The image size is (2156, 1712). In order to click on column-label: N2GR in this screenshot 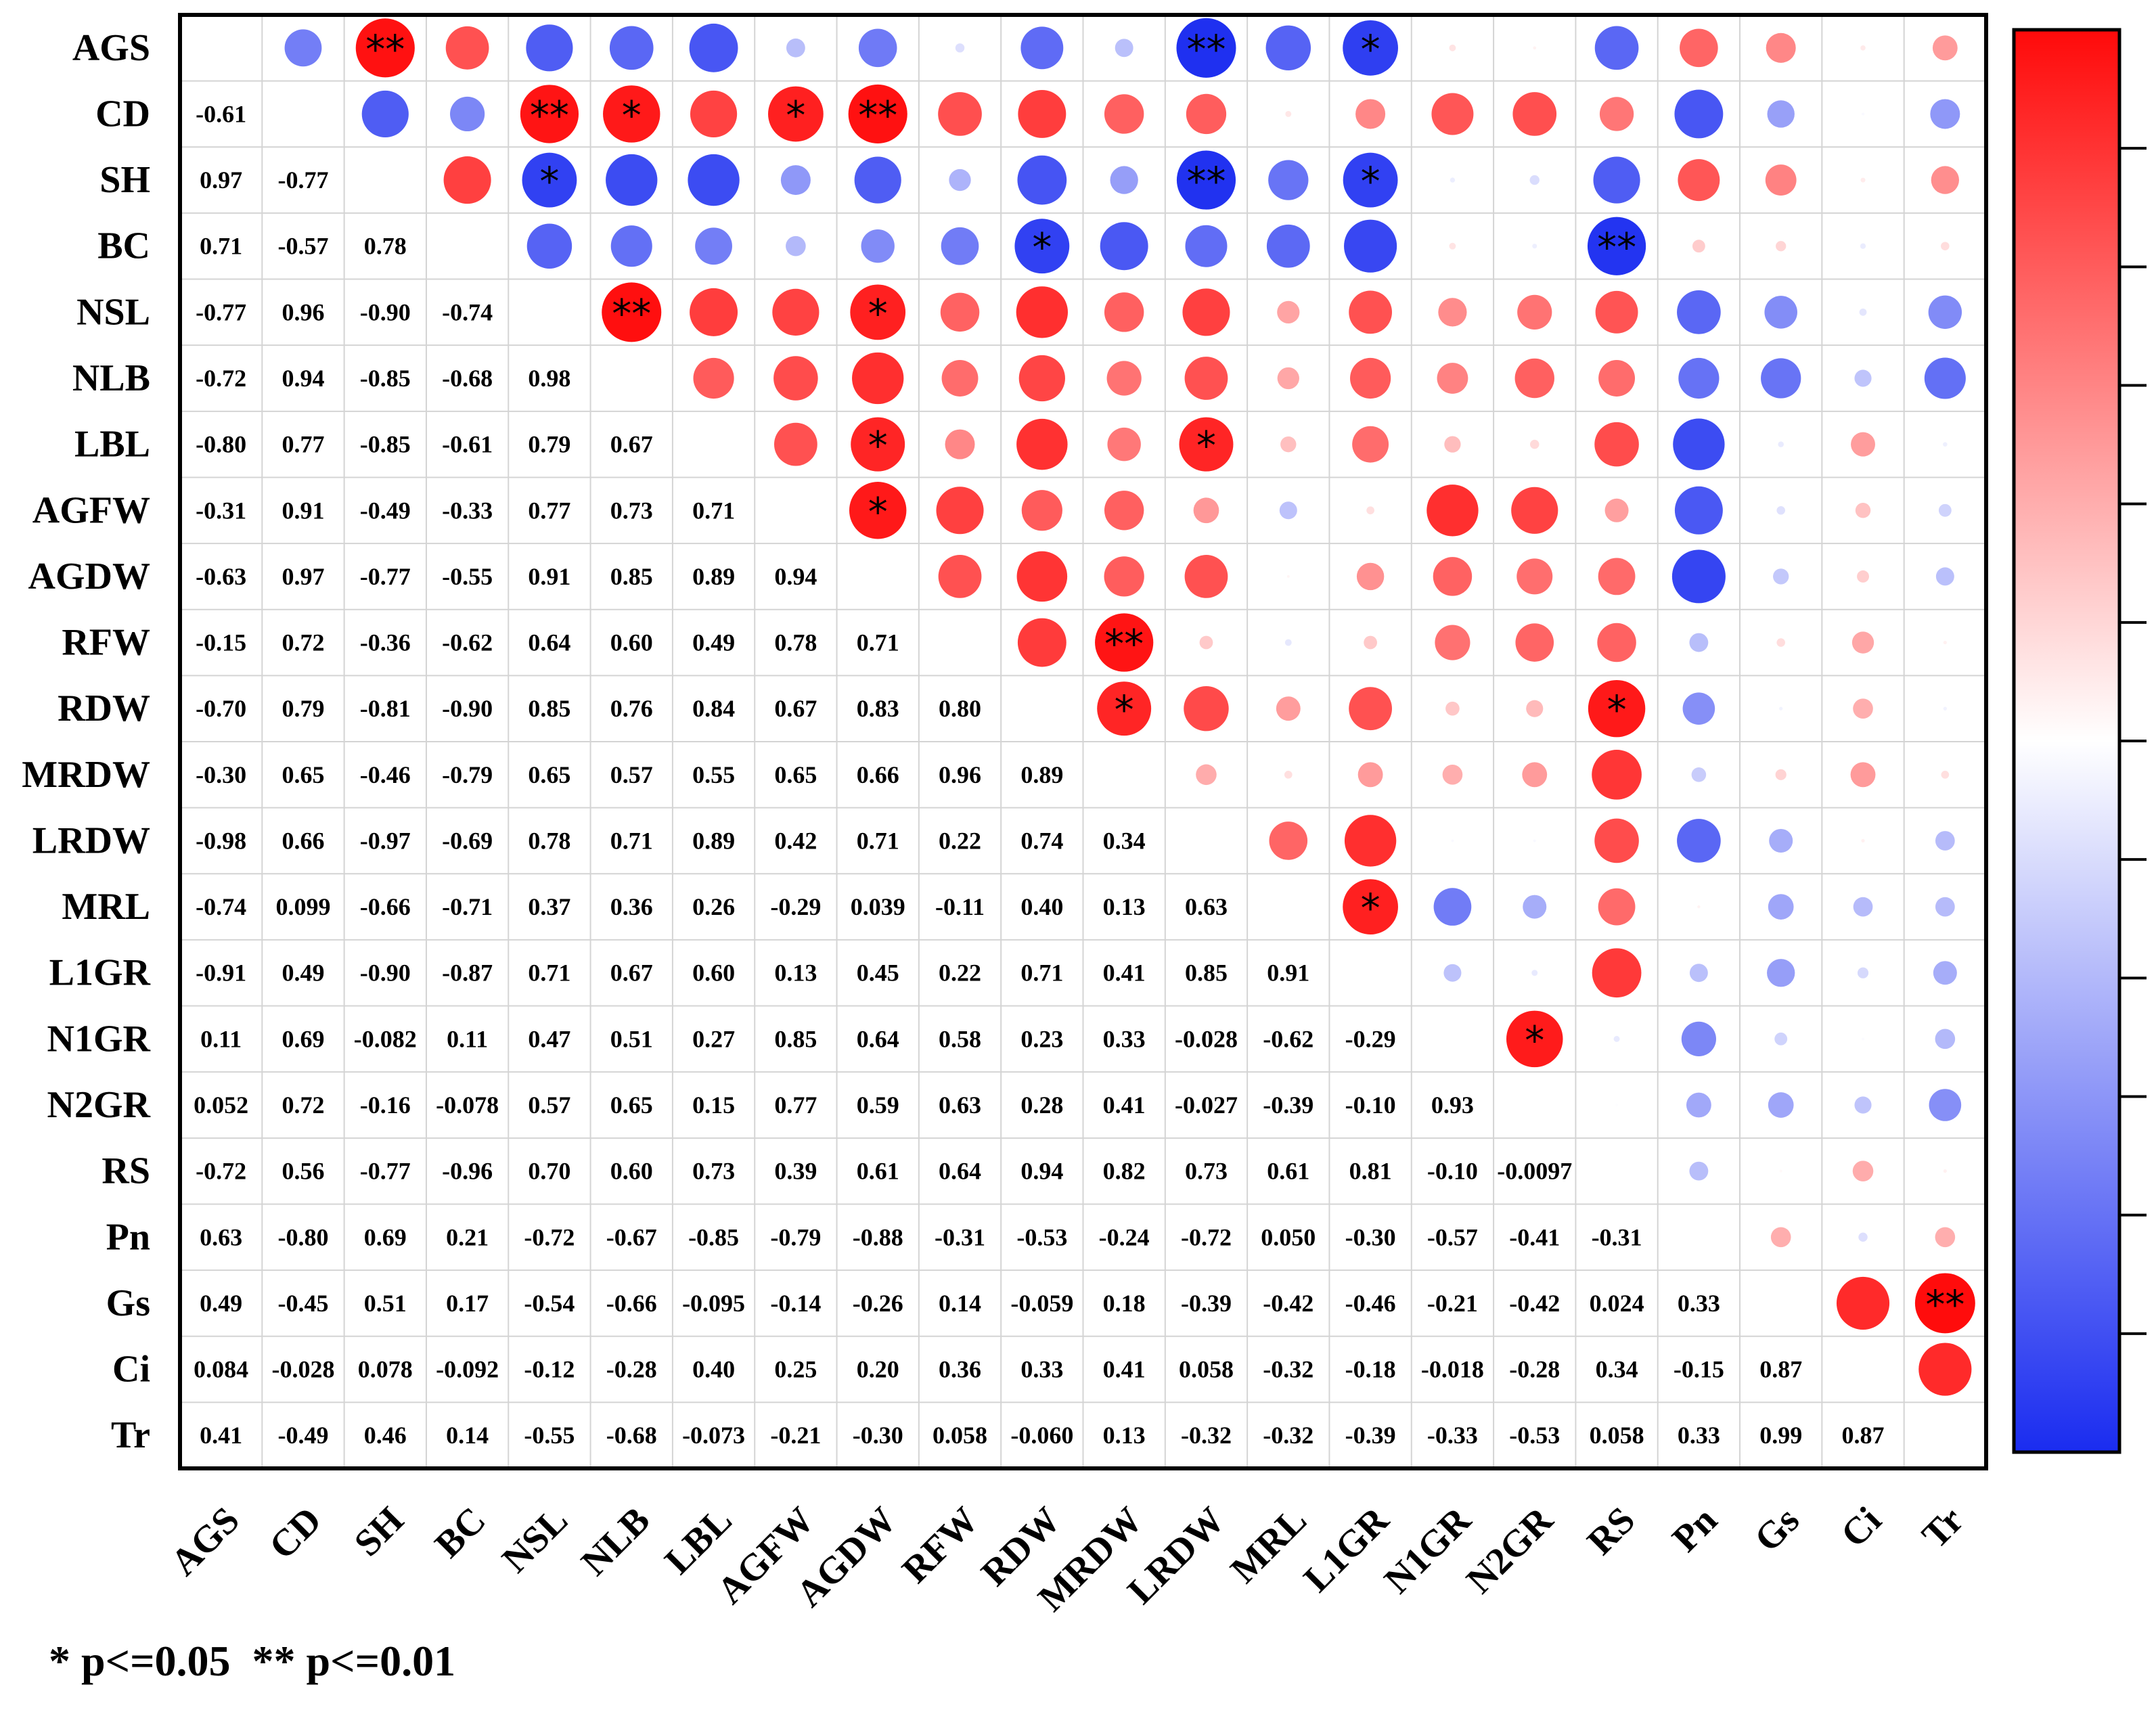, I will do `click(1509, 1550)`.